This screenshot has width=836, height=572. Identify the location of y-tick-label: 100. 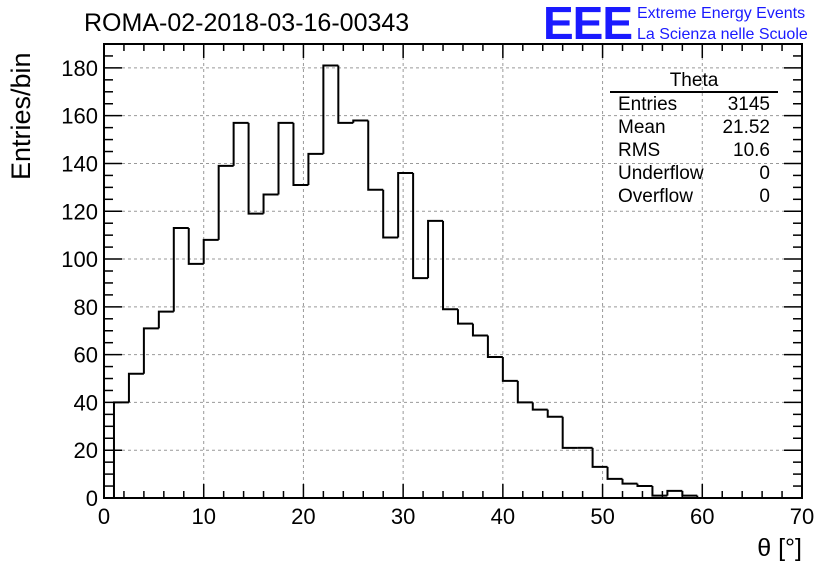
(79, 259).